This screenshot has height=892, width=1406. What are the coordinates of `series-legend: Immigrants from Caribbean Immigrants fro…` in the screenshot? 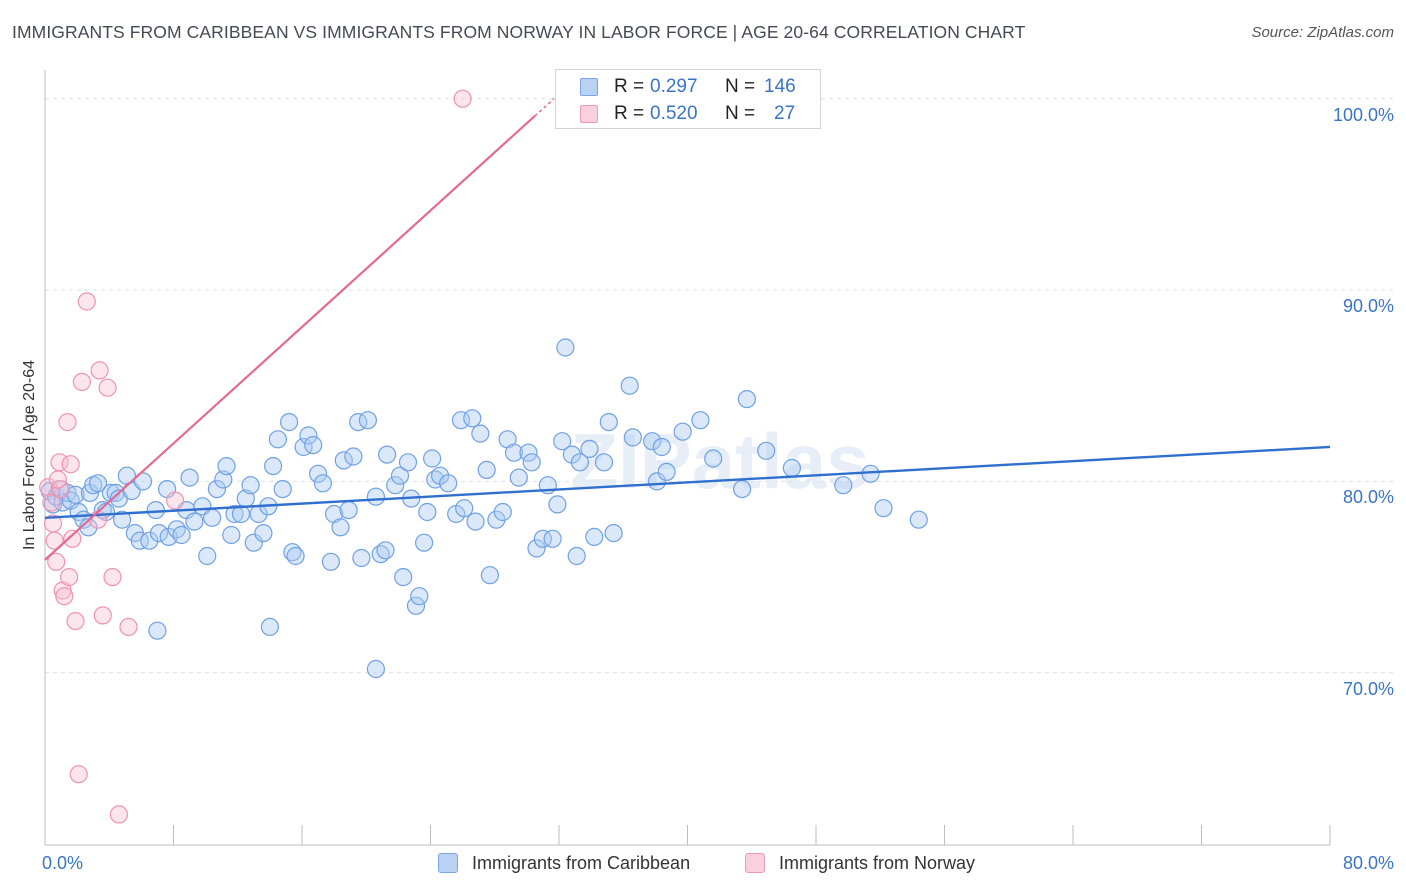 It's located at (703, 865).